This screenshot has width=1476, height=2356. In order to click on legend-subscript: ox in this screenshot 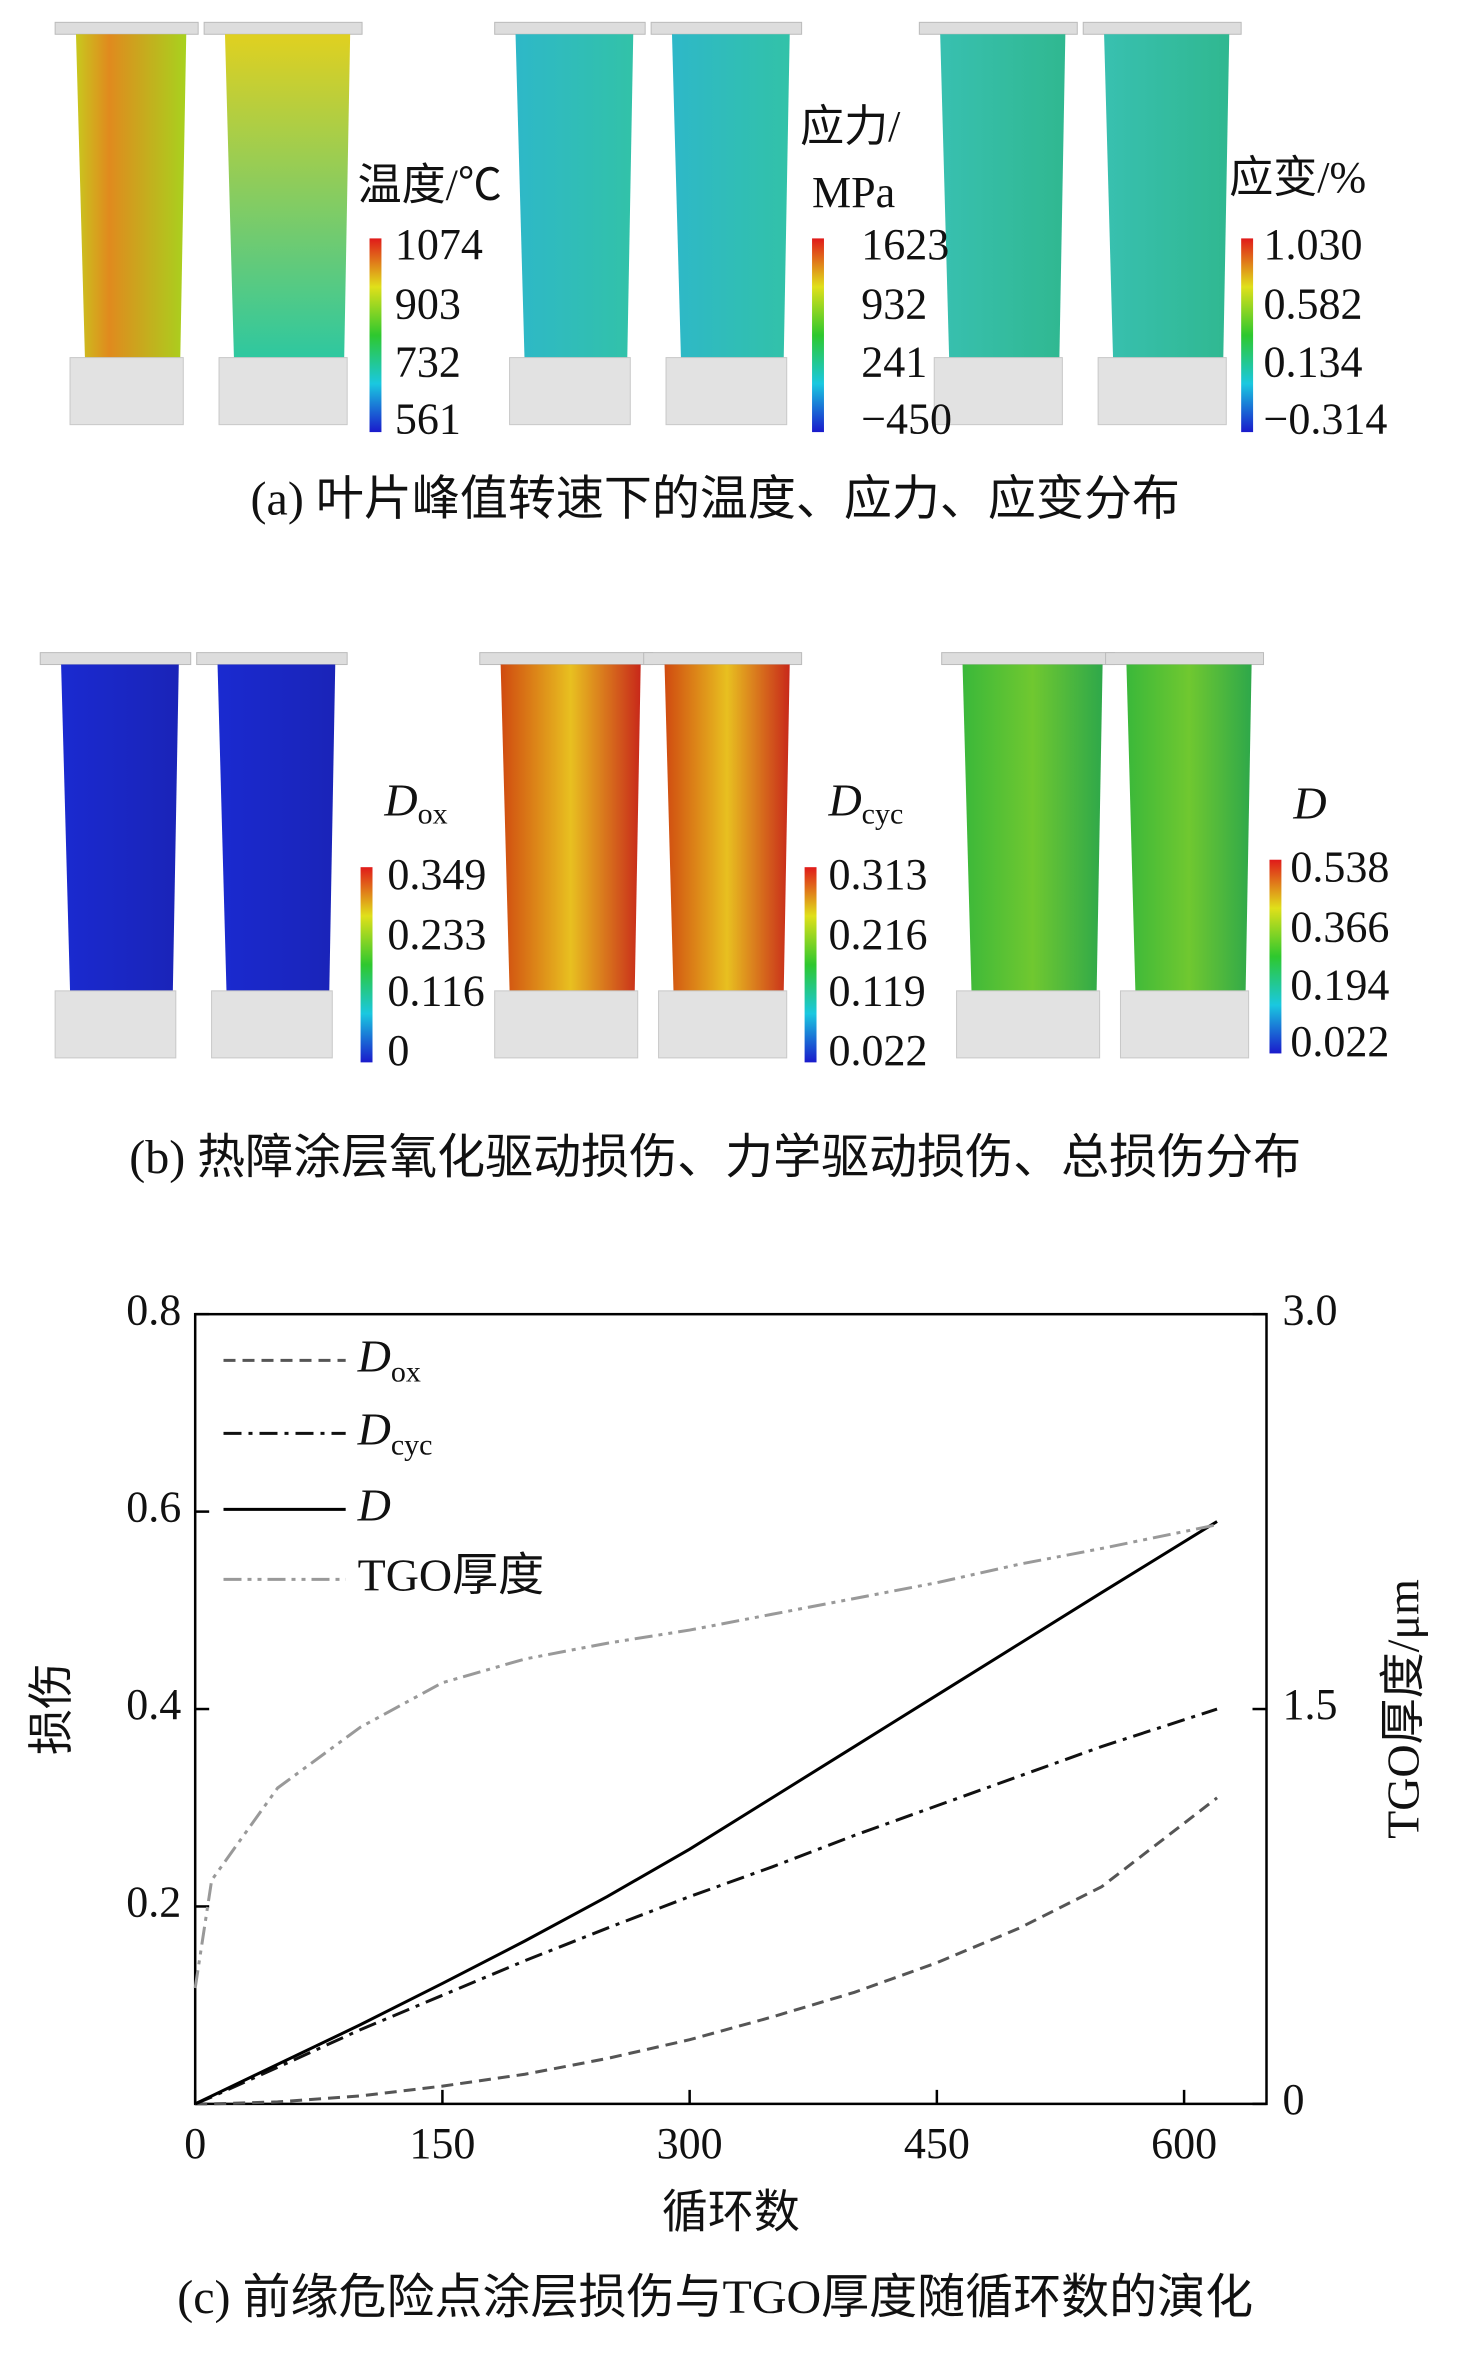, I will do `click(406, 1371)`.